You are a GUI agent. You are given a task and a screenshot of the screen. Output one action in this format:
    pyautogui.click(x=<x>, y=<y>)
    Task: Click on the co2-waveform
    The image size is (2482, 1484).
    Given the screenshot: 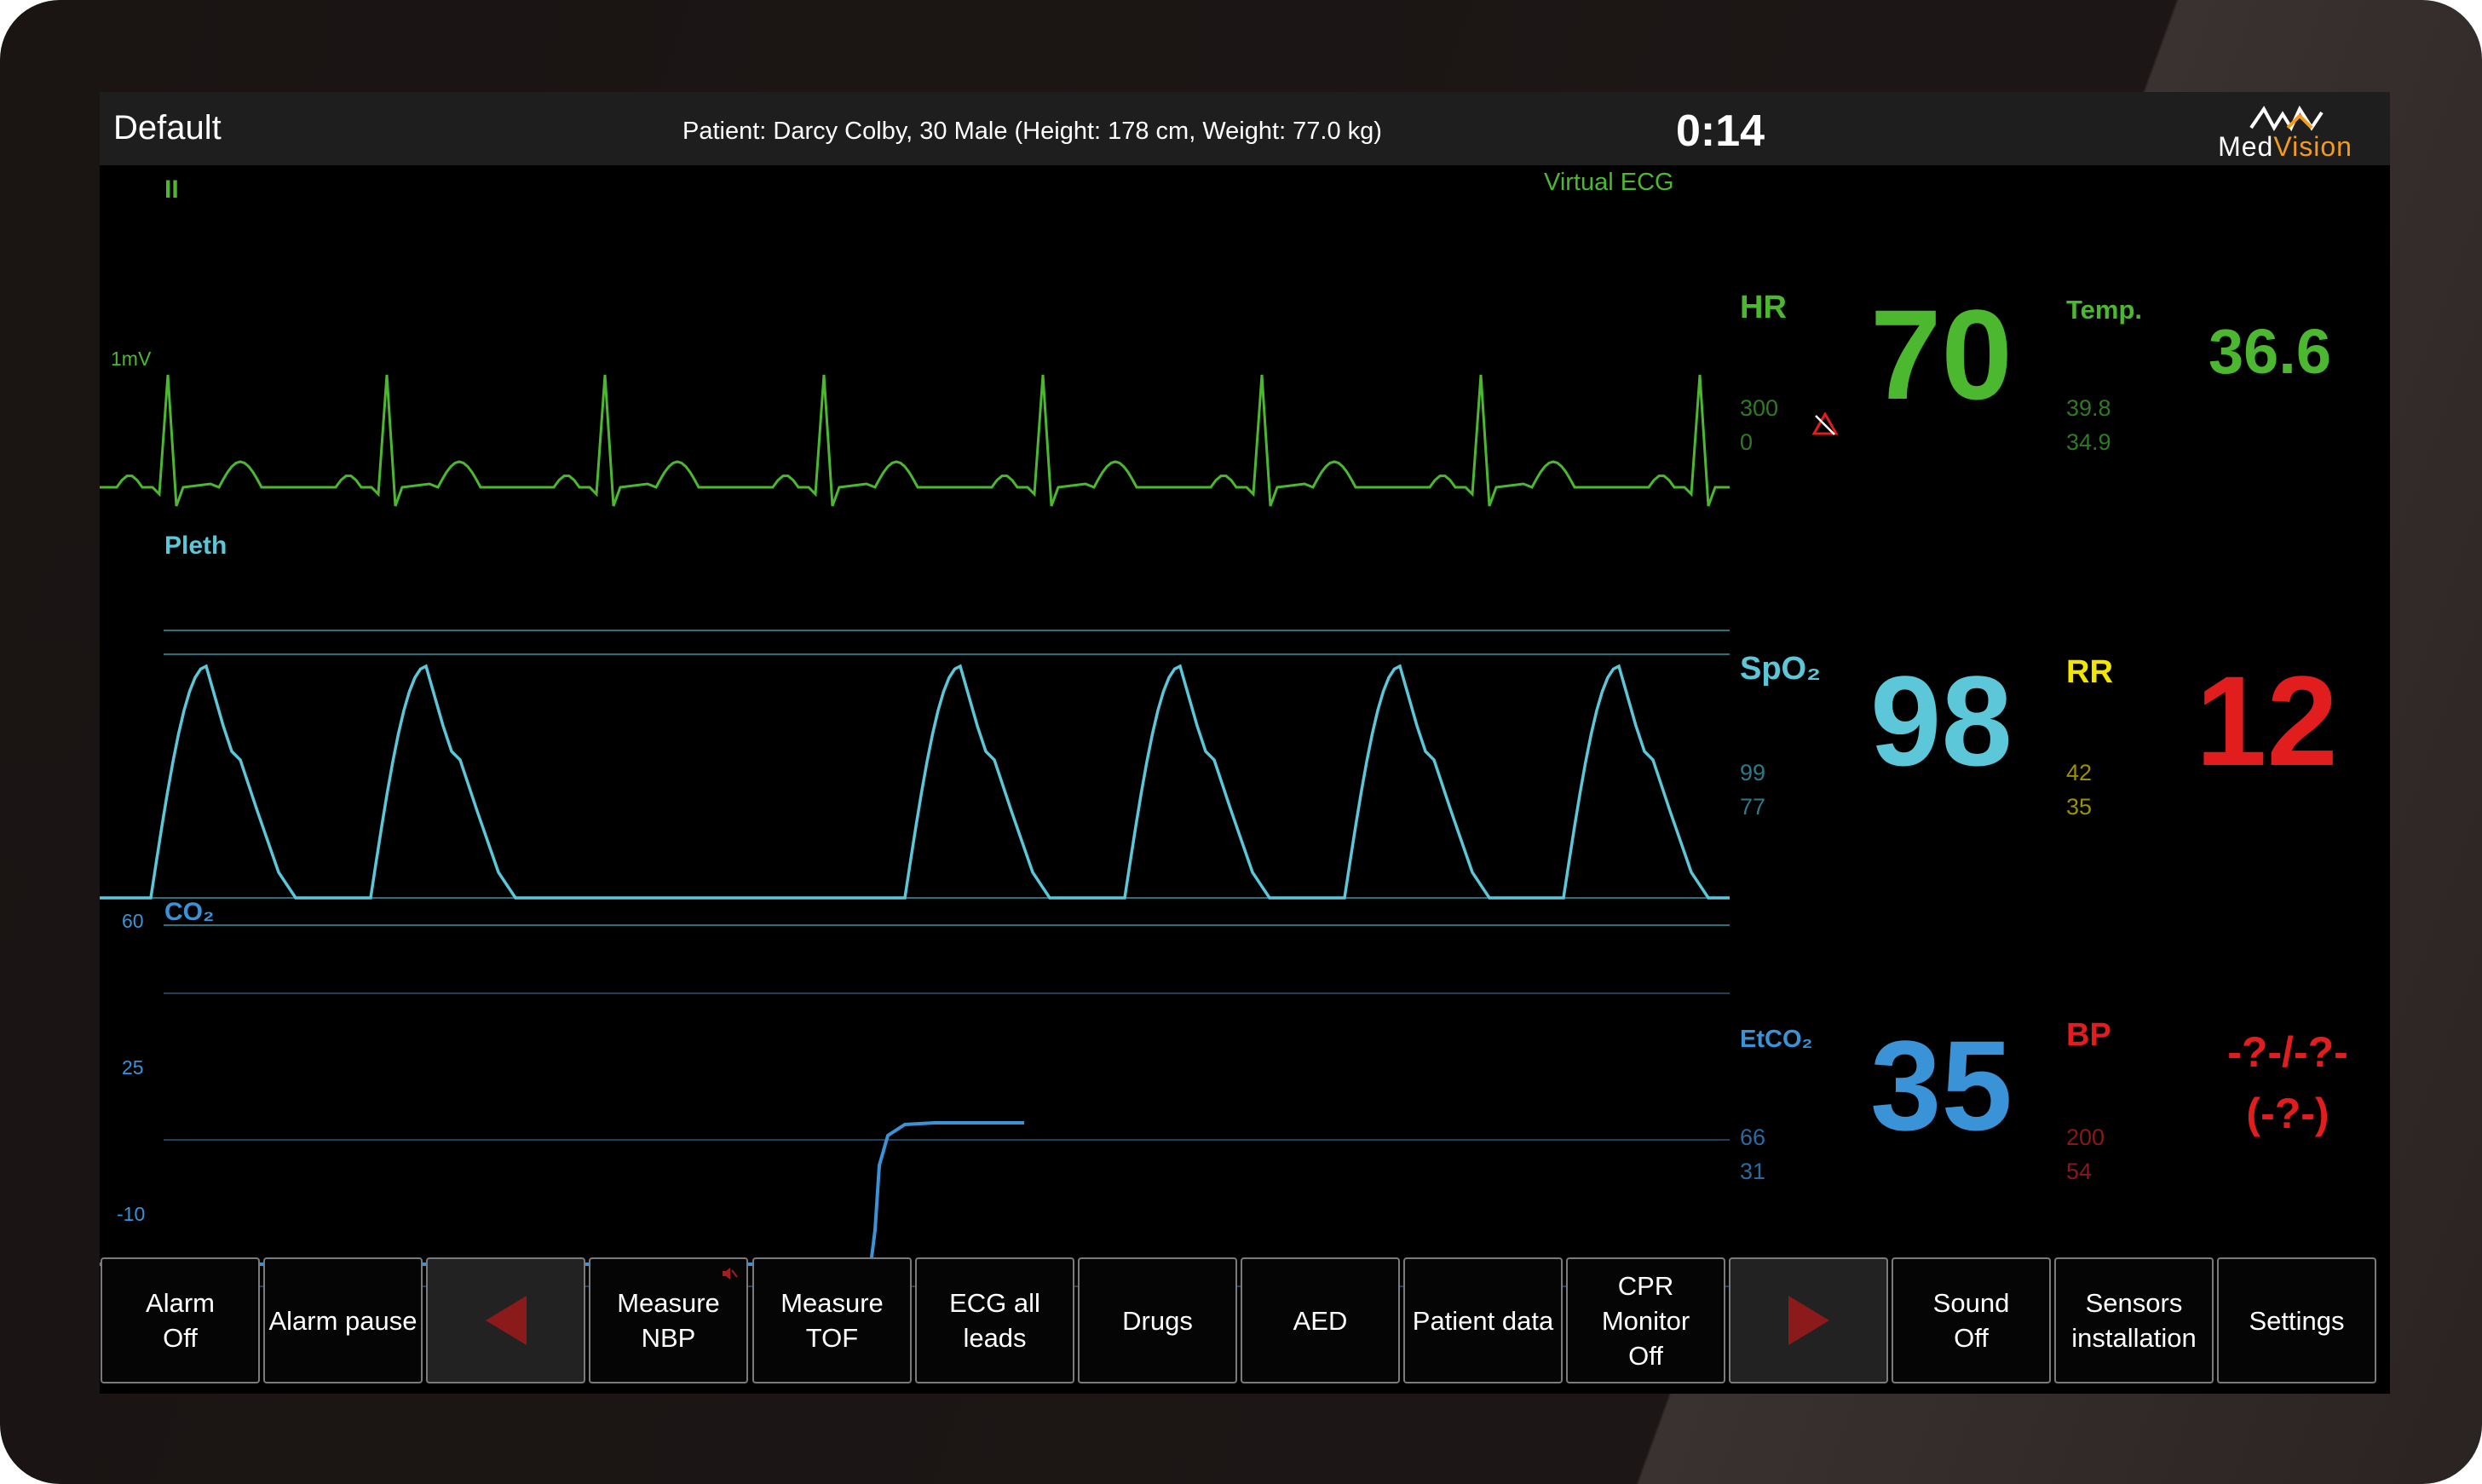 What is the action you would take?
    pyautogui.click(x=562, y=1193)
    